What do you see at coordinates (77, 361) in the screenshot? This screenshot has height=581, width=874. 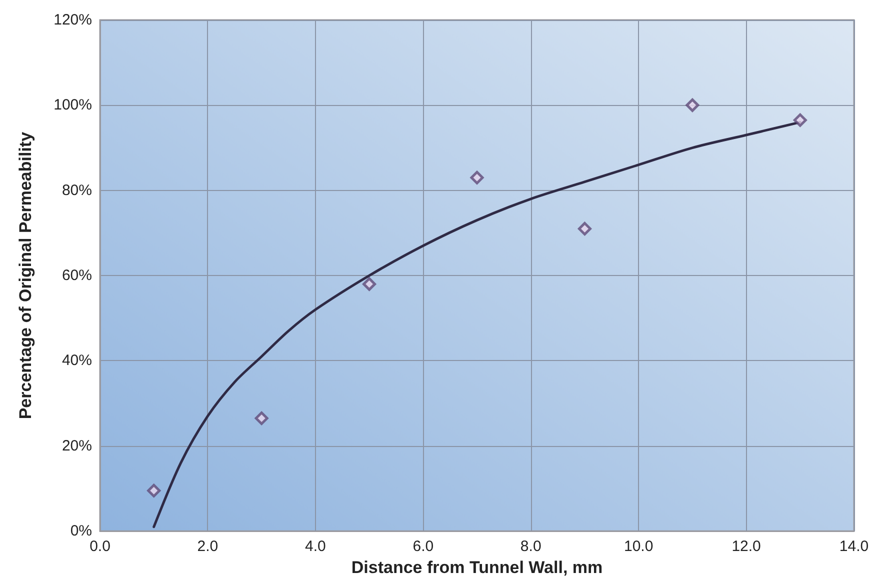 I see `y-tick-label: 40%` at bounding box center [77, 361].